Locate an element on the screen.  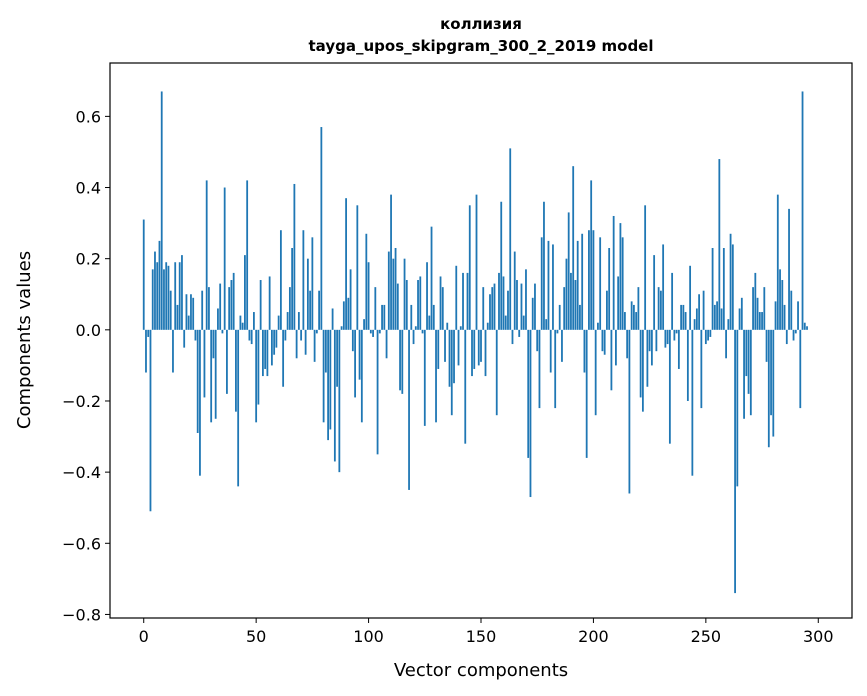
y-tick-label: 0.0 is located at coordinates (88, 330).